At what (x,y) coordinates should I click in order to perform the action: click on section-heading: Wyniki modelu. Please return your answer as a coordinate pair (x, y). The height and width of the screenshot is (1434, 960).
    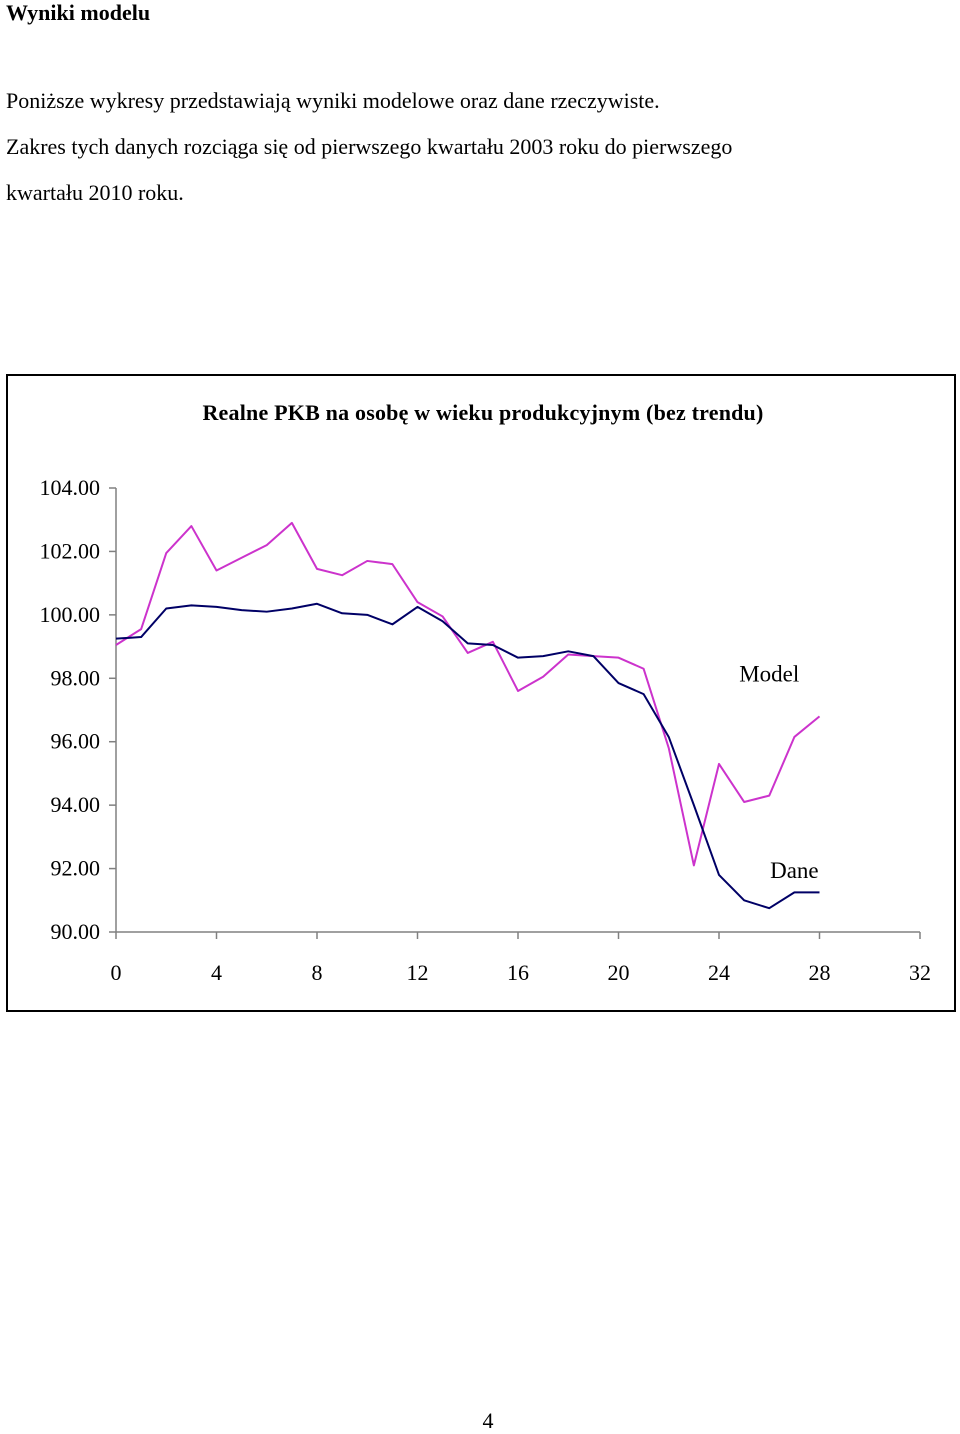
    Looking at the image, I should click on (78, 12).